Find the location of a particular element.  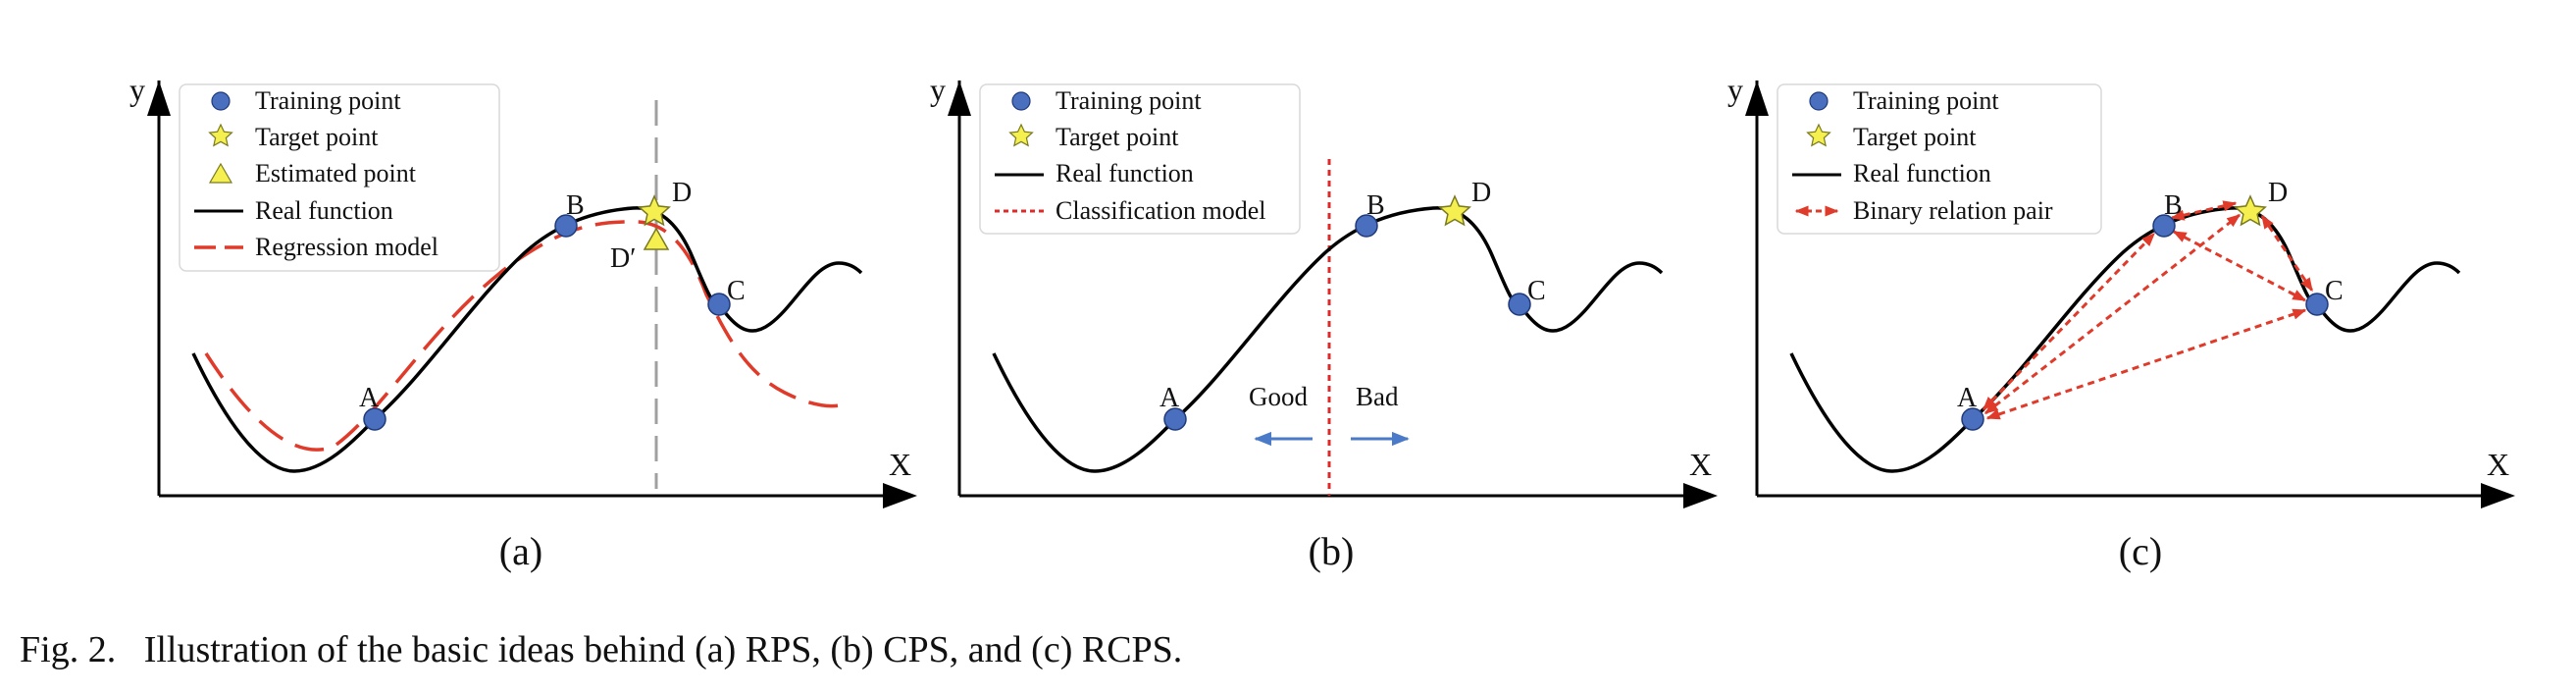

relation-a-c is located at coordinates (2146, 364).